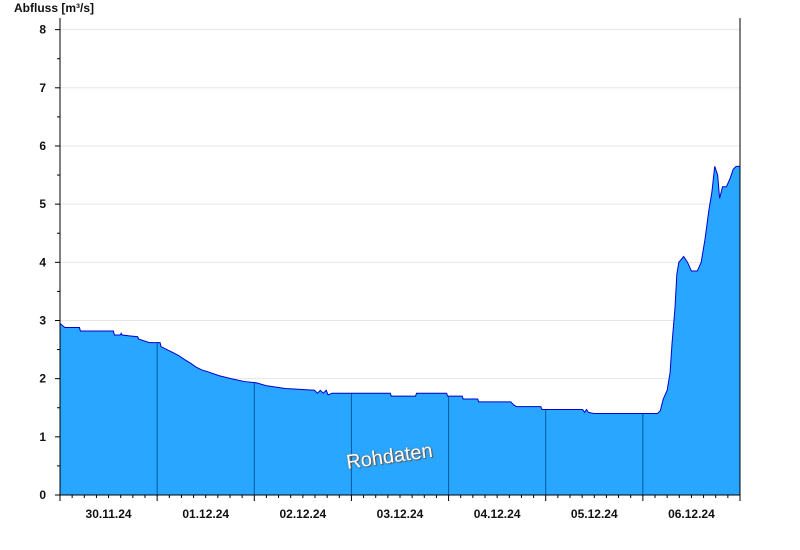 The height and width of the screenshot is (550, 800). I want to click on y-tick-label: 5, so click(42, 204).